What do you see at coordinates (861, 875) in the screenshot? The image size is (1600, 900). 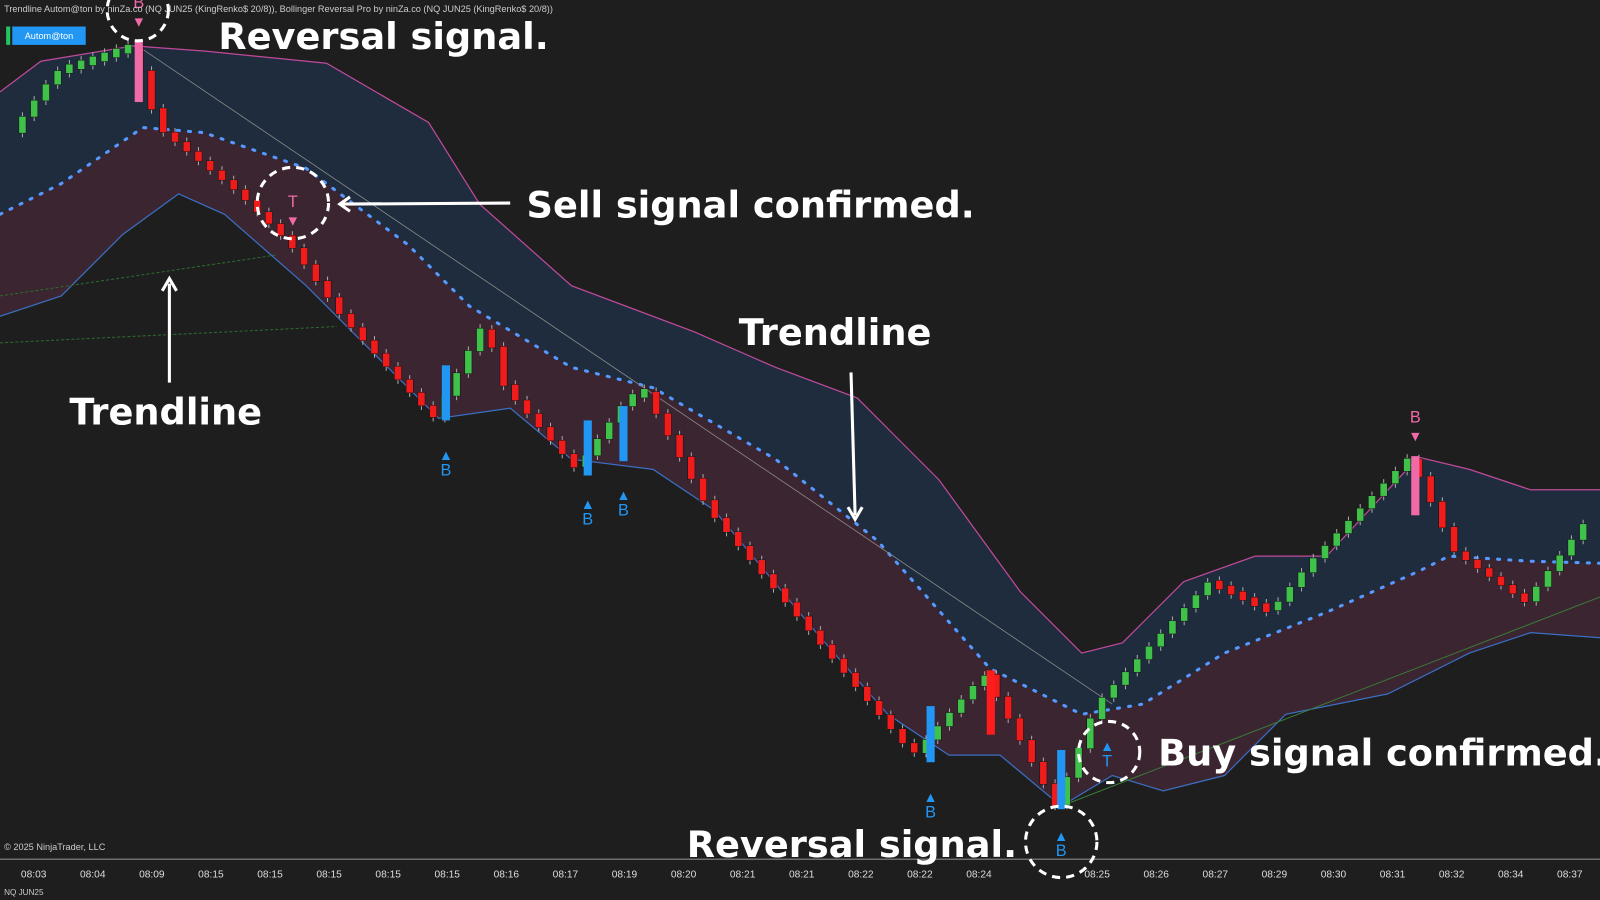 I see `time-tick-label: 08:22` at bounding box center [861, 875].